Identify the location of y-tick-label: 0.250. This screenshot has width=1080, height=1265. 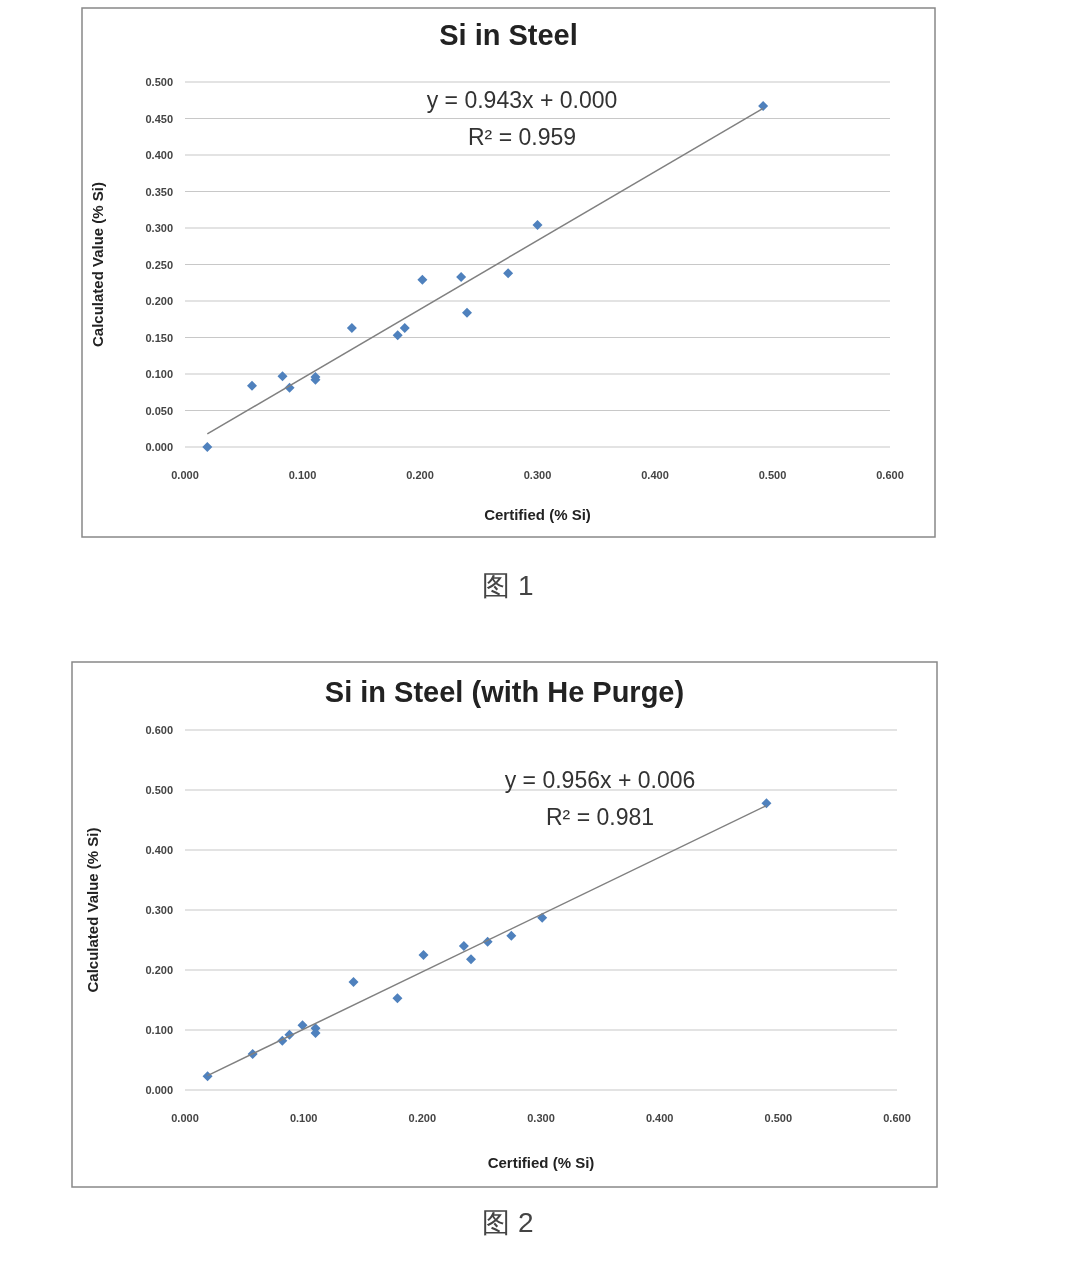
(159, 264).